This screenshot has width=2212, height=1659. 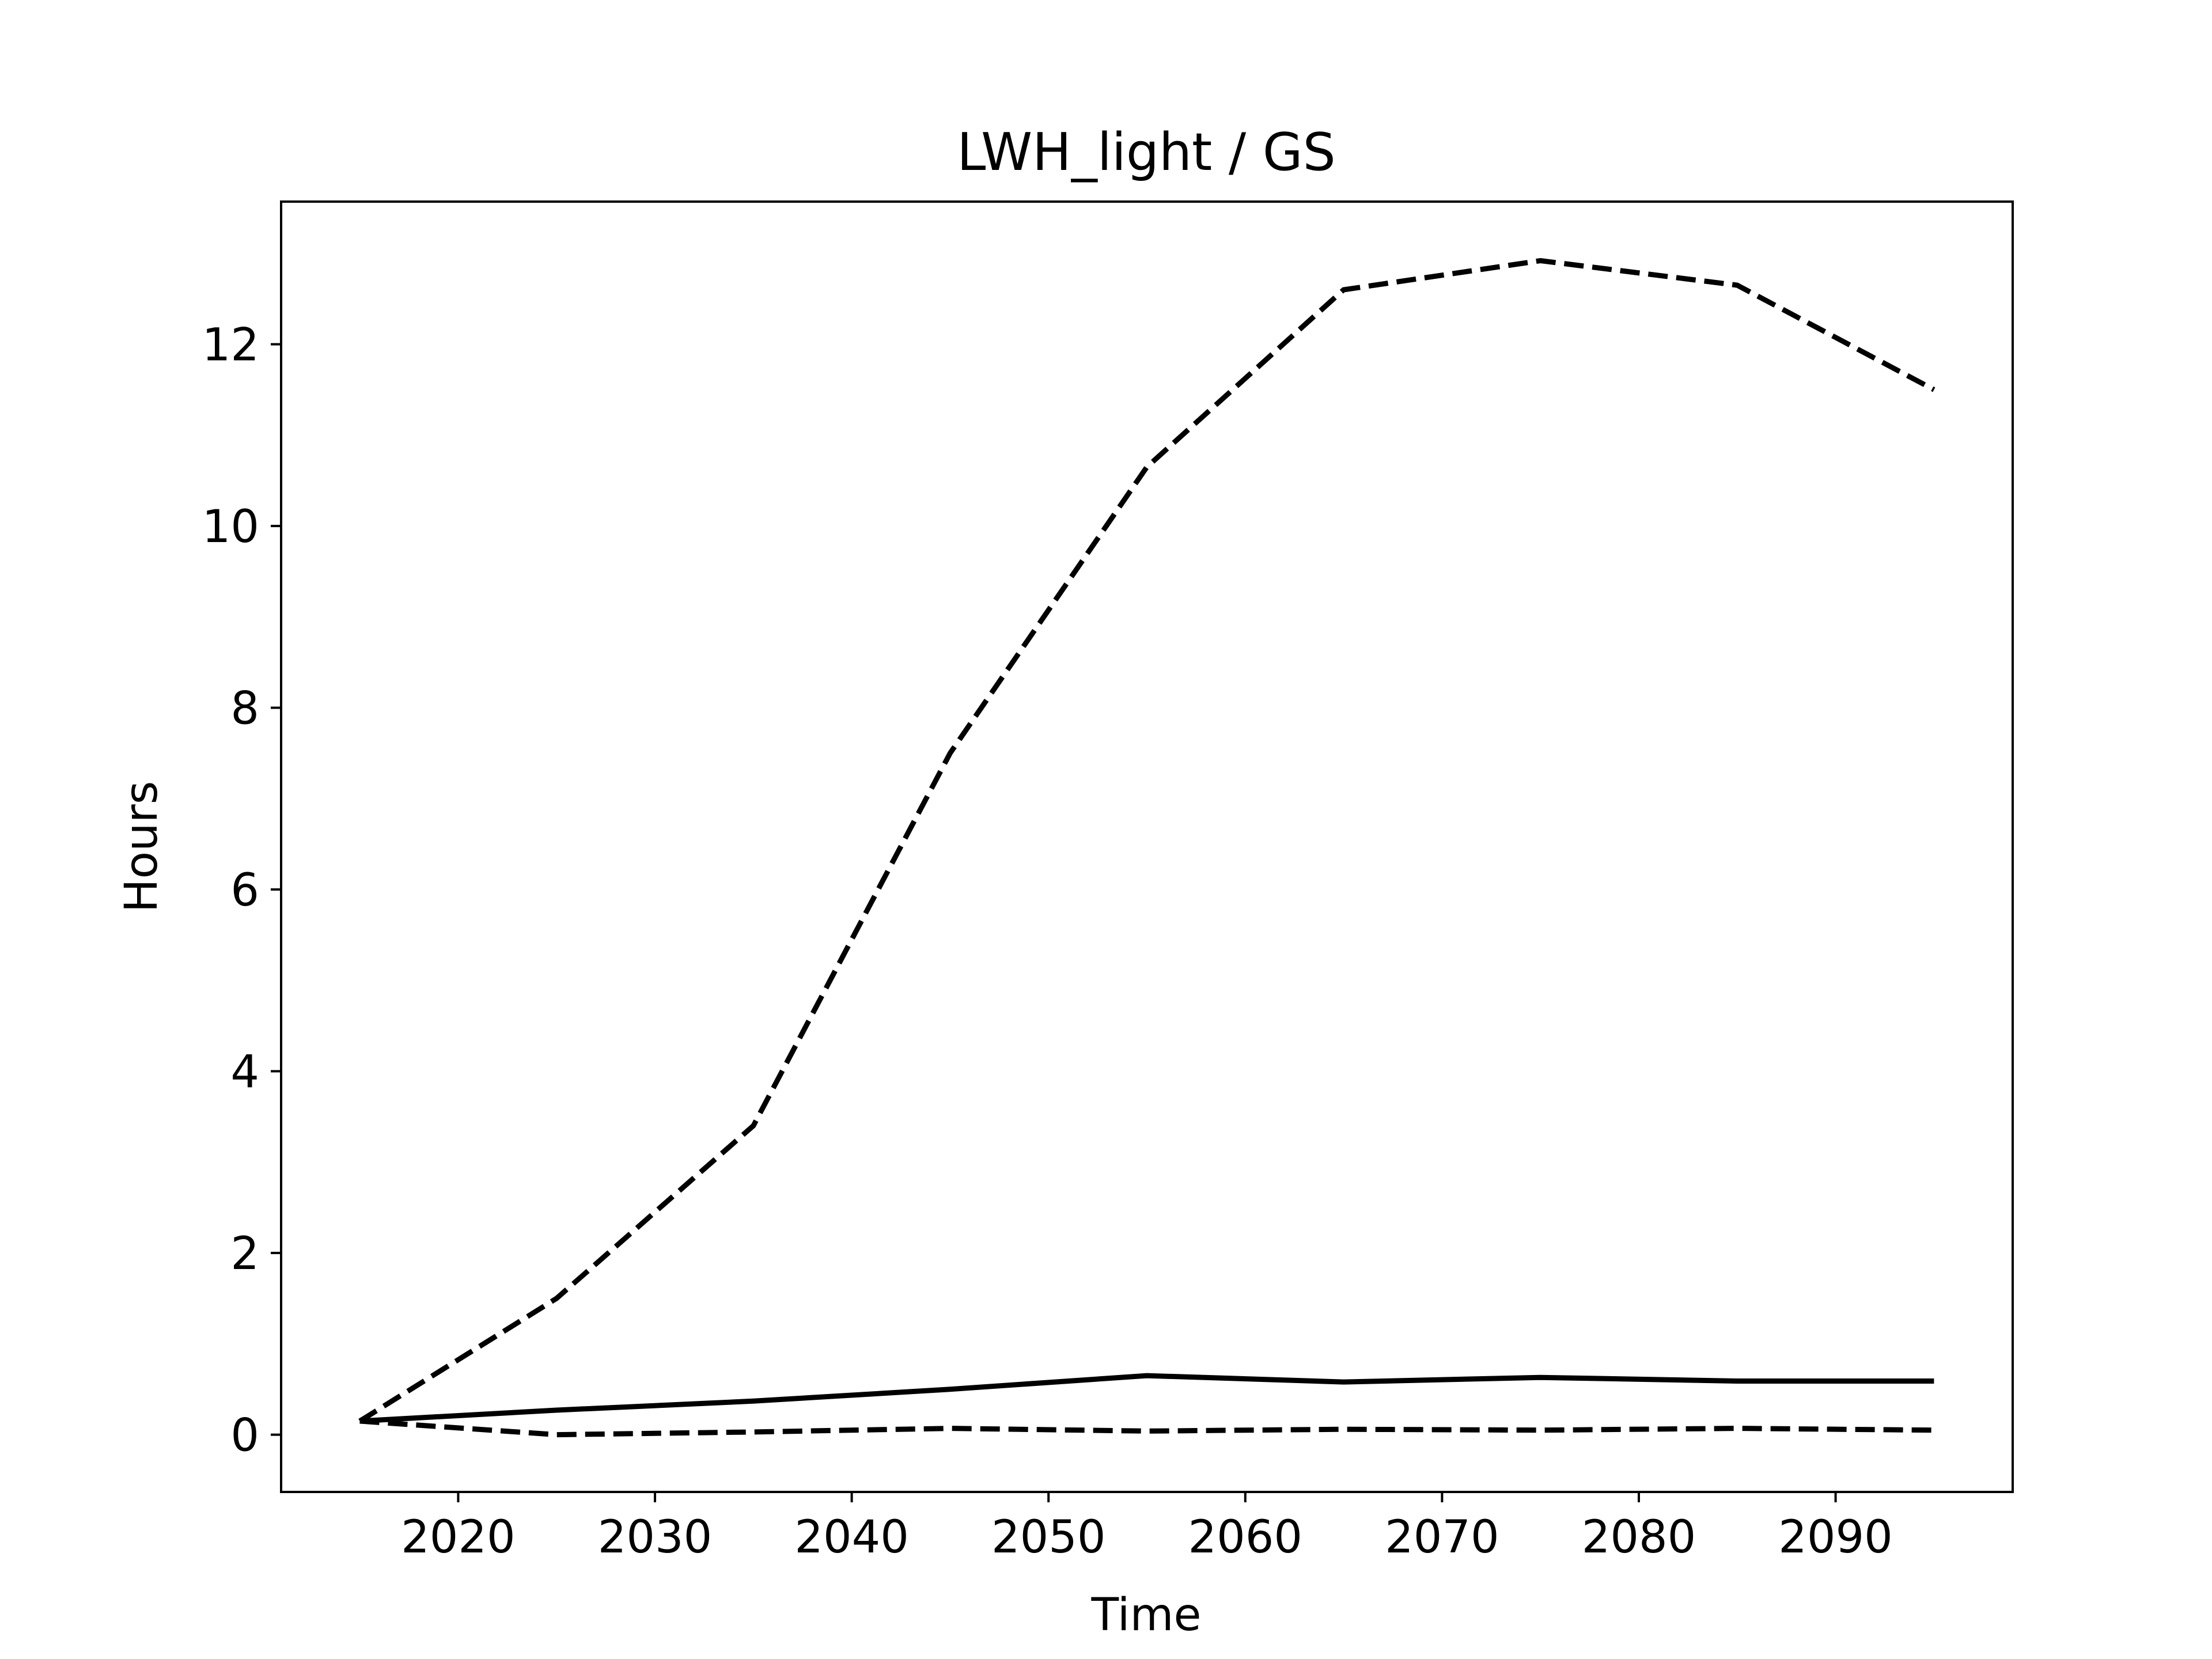 What do you see at coordinates (655, 1537) in the screenshot?
I see `x-tick-label: 2030` at bounding box center [655, 1537].